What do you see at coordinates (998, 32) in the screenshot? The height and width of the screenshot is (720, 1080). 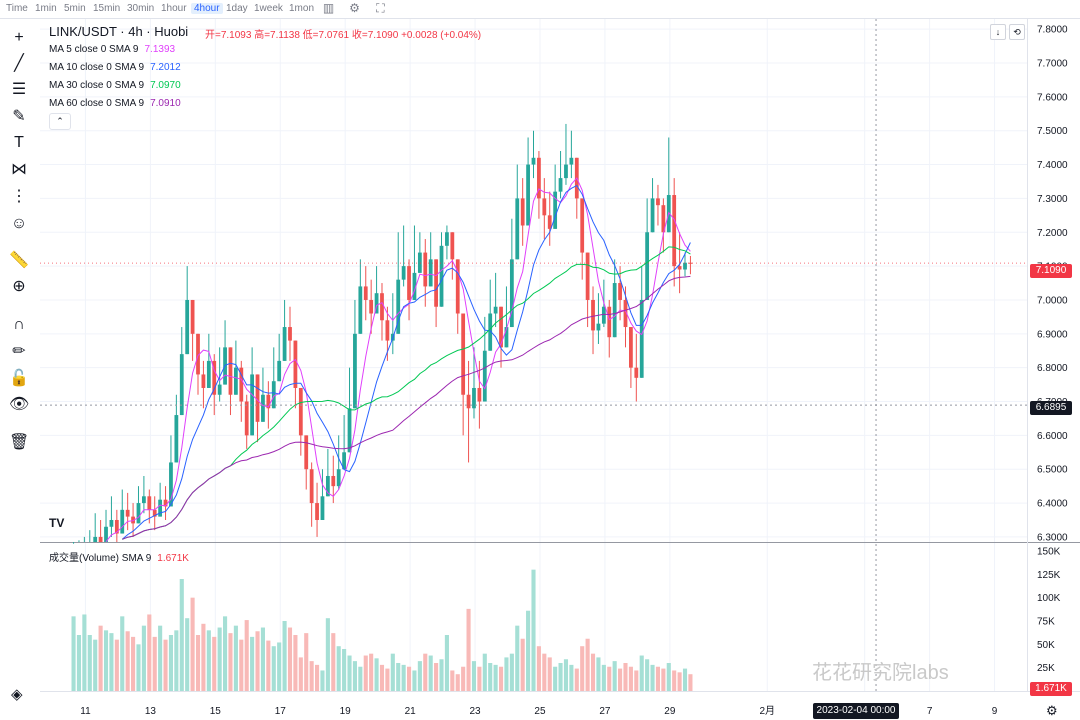 I see `download-icon: ↓` at bounding box center [998, 32].